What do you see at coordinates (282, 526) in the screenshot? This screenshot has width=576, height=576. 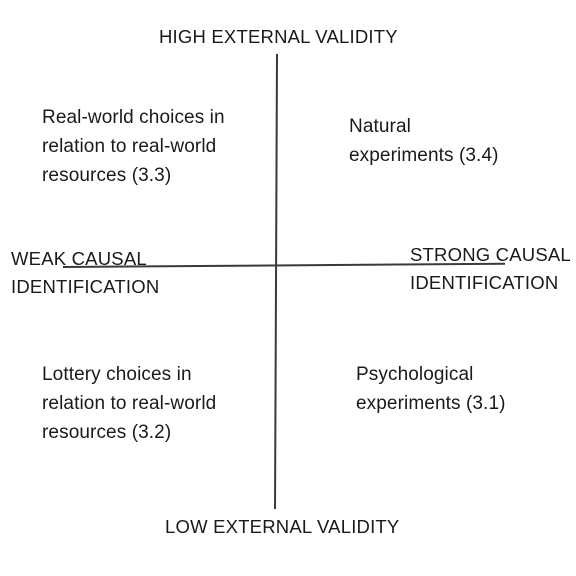 I see `axis-label-low-external-validity: LOW EXTERNAL VALIDITY` at bounding box center [282, 526].